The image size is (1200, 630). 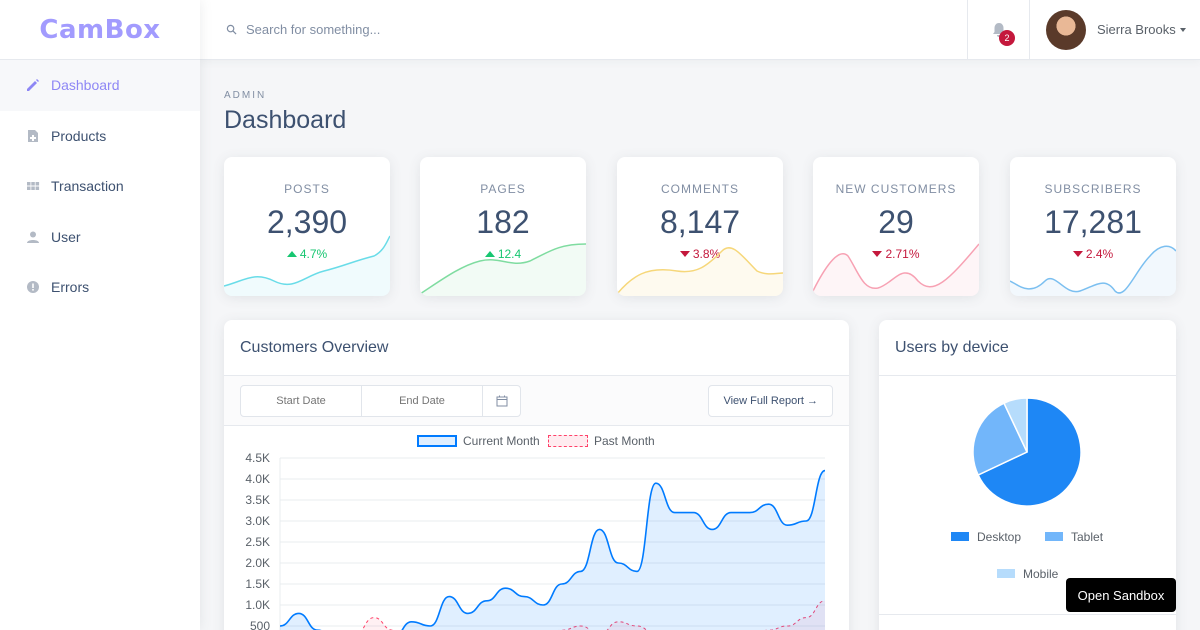 What do you see at coordinates (285, 120) in the screenshot?
I see `page-title: Dashboard` at bounding box center [285, 120].